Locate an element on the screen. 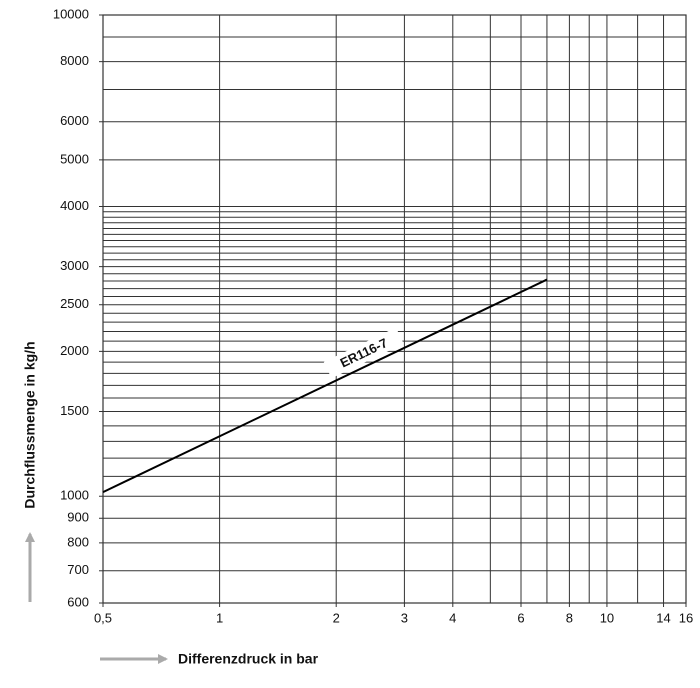 The width and height of the screenshot is (700, 688). y-tick-label: 1000 is located at coordinates (74, 495).